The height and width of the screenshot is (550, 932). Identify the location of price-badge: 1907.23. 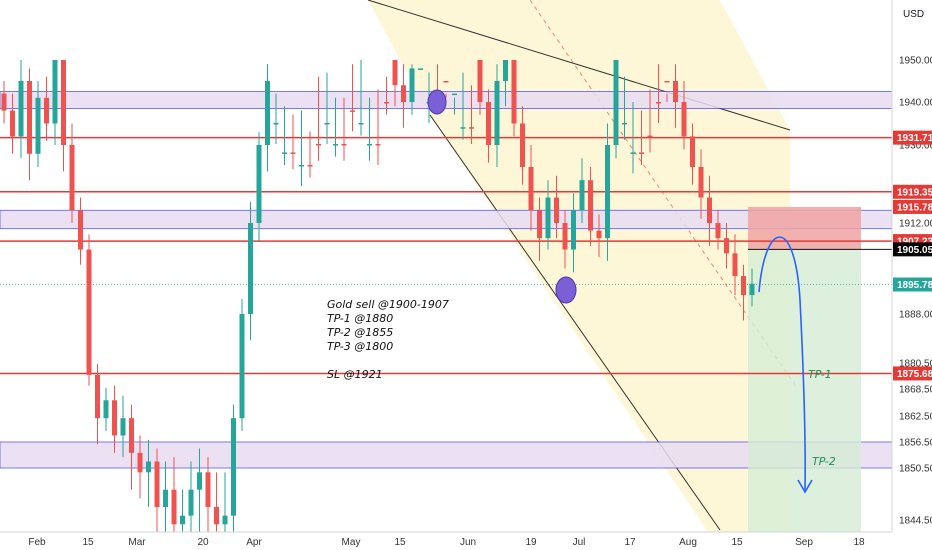
(914, 242).